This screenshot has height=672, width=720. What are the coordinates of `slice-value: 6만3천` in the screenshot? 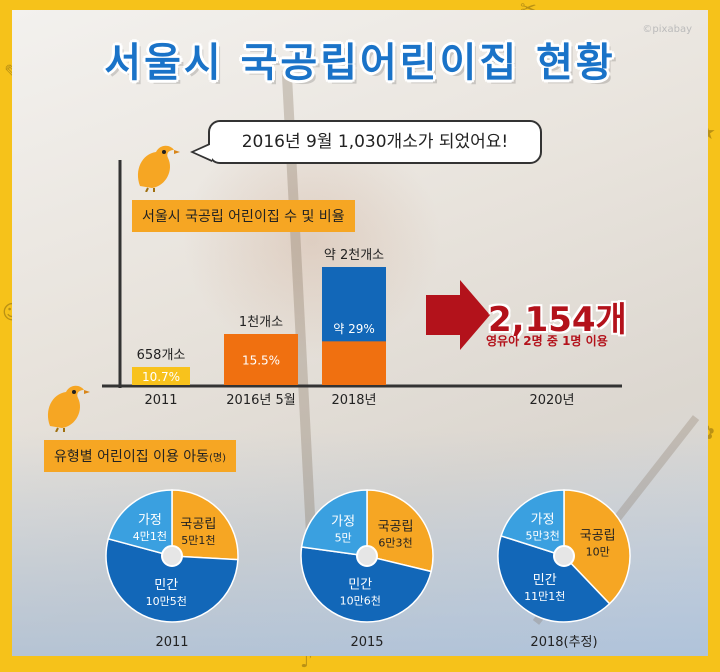 It's located at (395, 543).